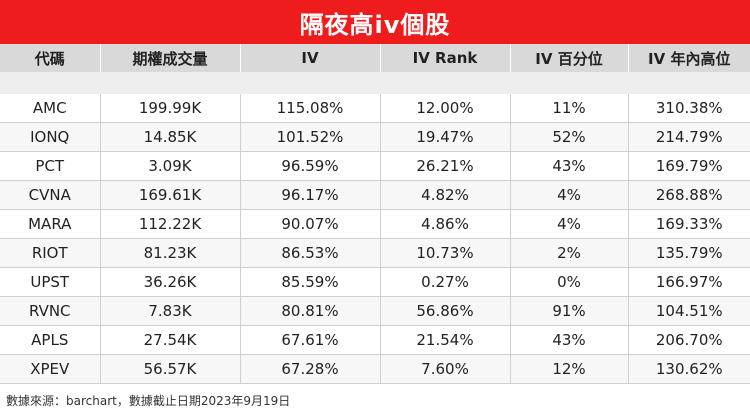 The image size is (750, 412). Describe the element at coordinates (170, 166) in the screenshot. I see `option-volume-cell: 3.09K` at that location.